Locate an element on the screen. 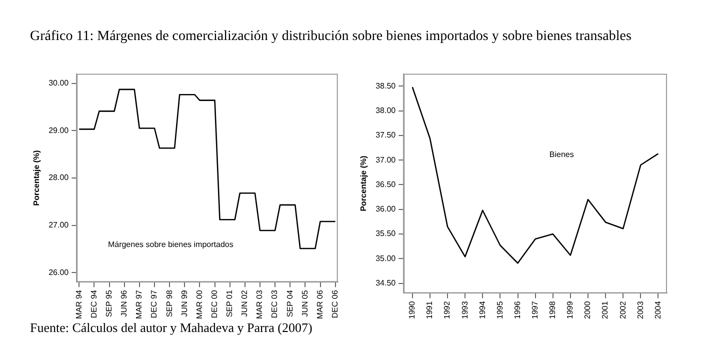  x-tick-label: 2004 is located at coordinates (657, 309).